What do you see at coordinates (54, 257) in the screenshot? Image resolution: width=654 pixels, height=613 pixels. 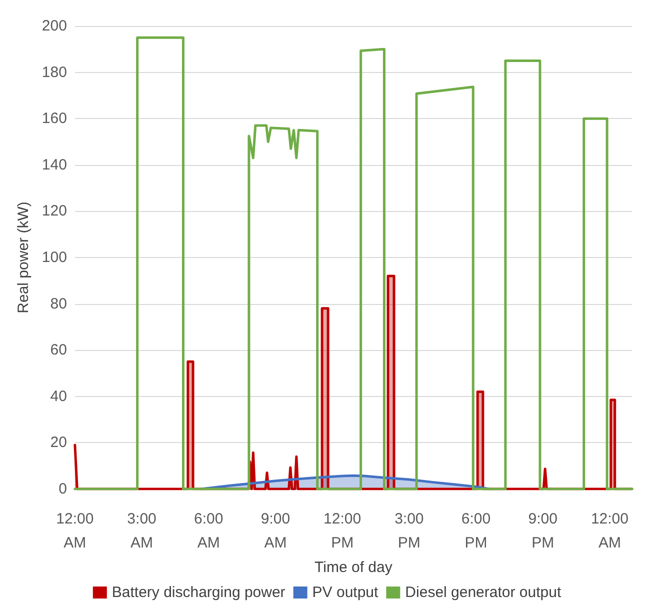 I see `y-tick-label: 100` at bounding box center [54, 257].